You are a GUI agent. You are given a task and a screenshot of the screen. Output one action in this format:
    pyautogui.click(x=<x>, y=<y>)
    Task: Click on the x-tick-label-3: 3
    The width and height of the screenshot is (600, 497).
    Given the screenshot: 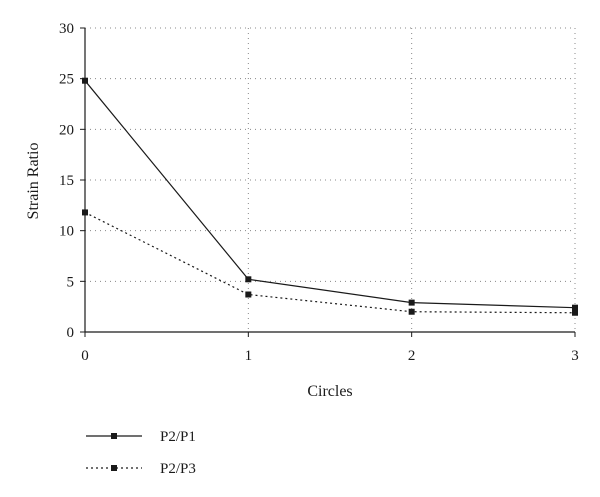 What is the action you would take?
    pyautogui.click(x=575, y=356)
    